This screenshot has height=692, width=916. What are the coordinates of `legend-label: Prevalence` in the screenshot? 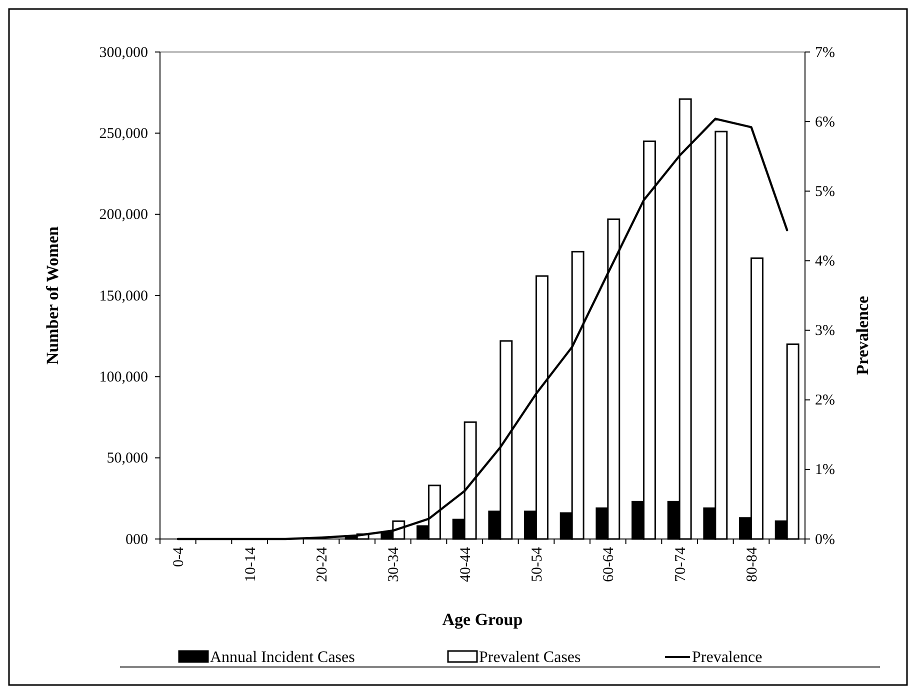 It's located at (727, 657).